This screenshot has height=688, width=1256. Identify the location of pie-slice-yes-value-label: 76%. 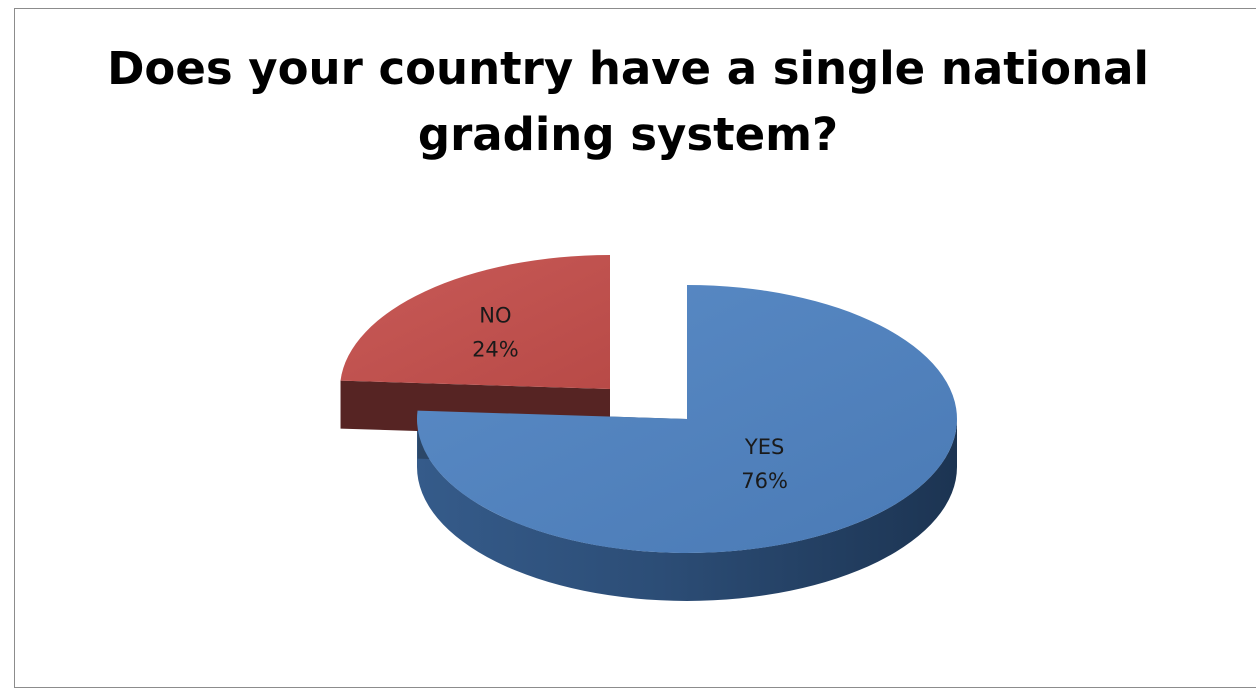
(764, 481).